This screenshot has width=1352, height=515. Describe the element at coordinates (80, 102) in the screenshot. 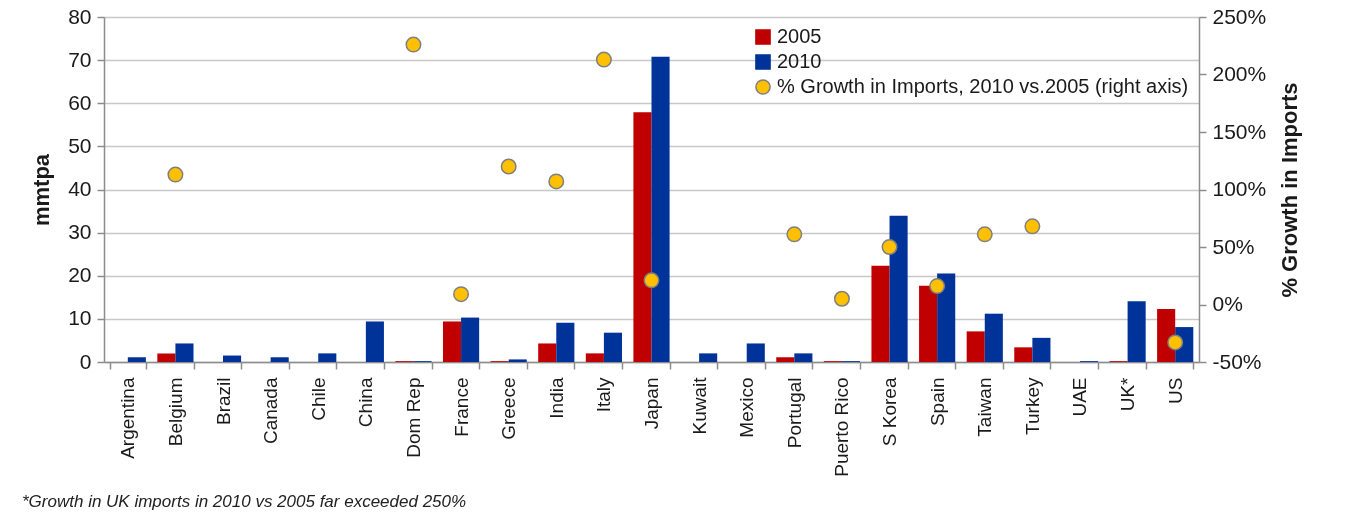

I see `y-tick-label: 60` at that location.